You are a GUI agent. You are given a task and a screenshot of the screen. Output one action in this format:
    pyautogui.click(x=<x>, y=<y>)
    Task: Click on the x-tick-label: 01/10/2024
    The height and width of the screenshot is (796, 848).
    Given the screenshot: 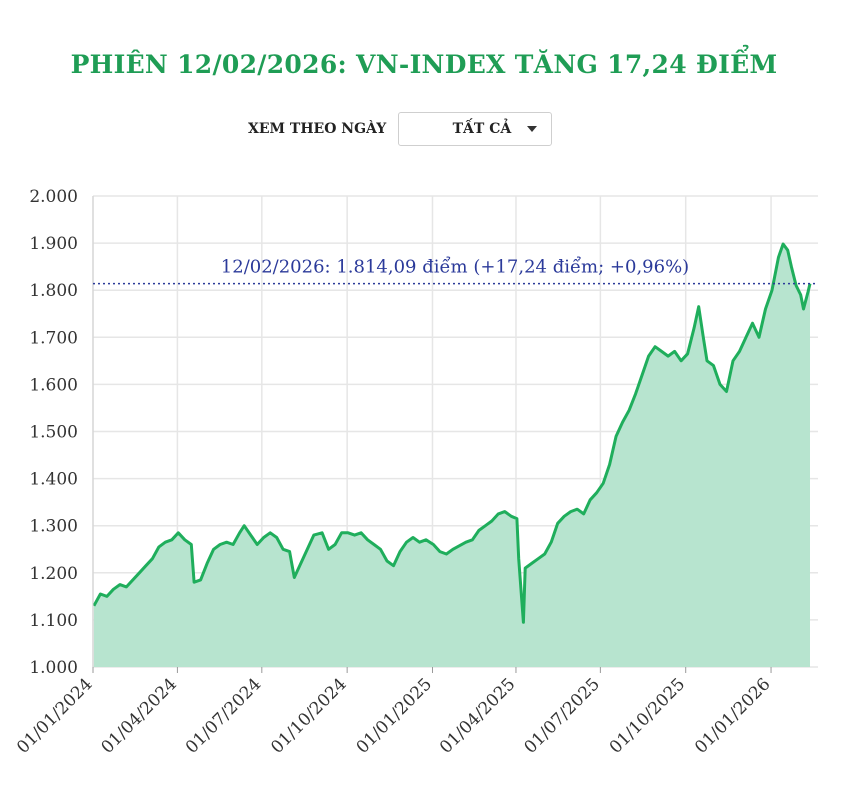 What is the action you would take?
    pyautogui.click(x=308, y=715)
    